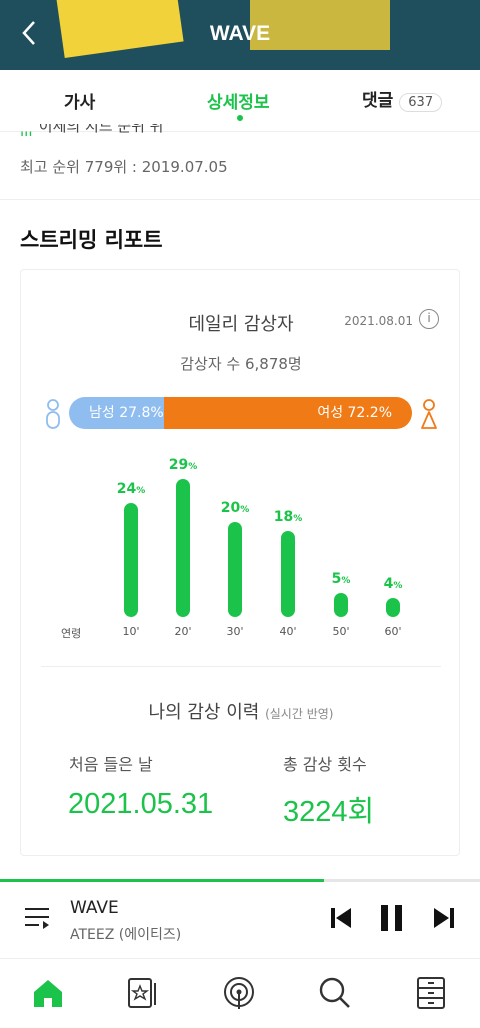 This screenshot has width=480, height=1028. Describe the element at coordinates (240, 920) in the screenshot. I see `mini-player: WAVE ATEEZ (에이티즈)` at that location.